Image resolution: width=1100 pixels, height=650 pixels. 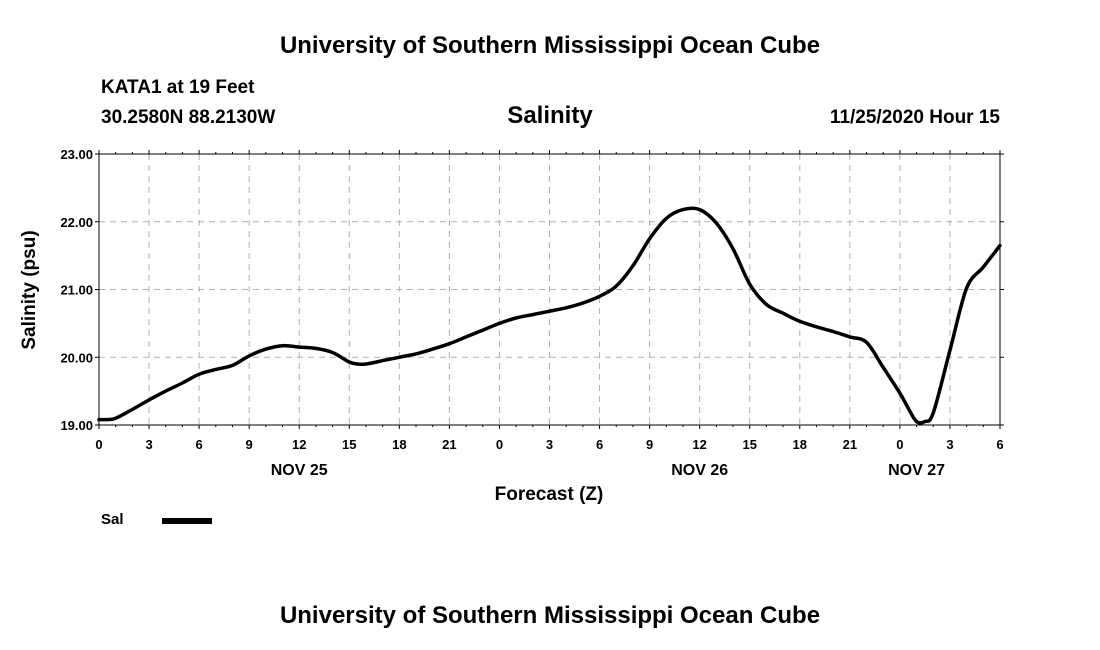 What do you see at coordinates (29, 289) in the screenshot?
I see `y-axis-label: Salinity (psu)` at bounding box center [29, 289].